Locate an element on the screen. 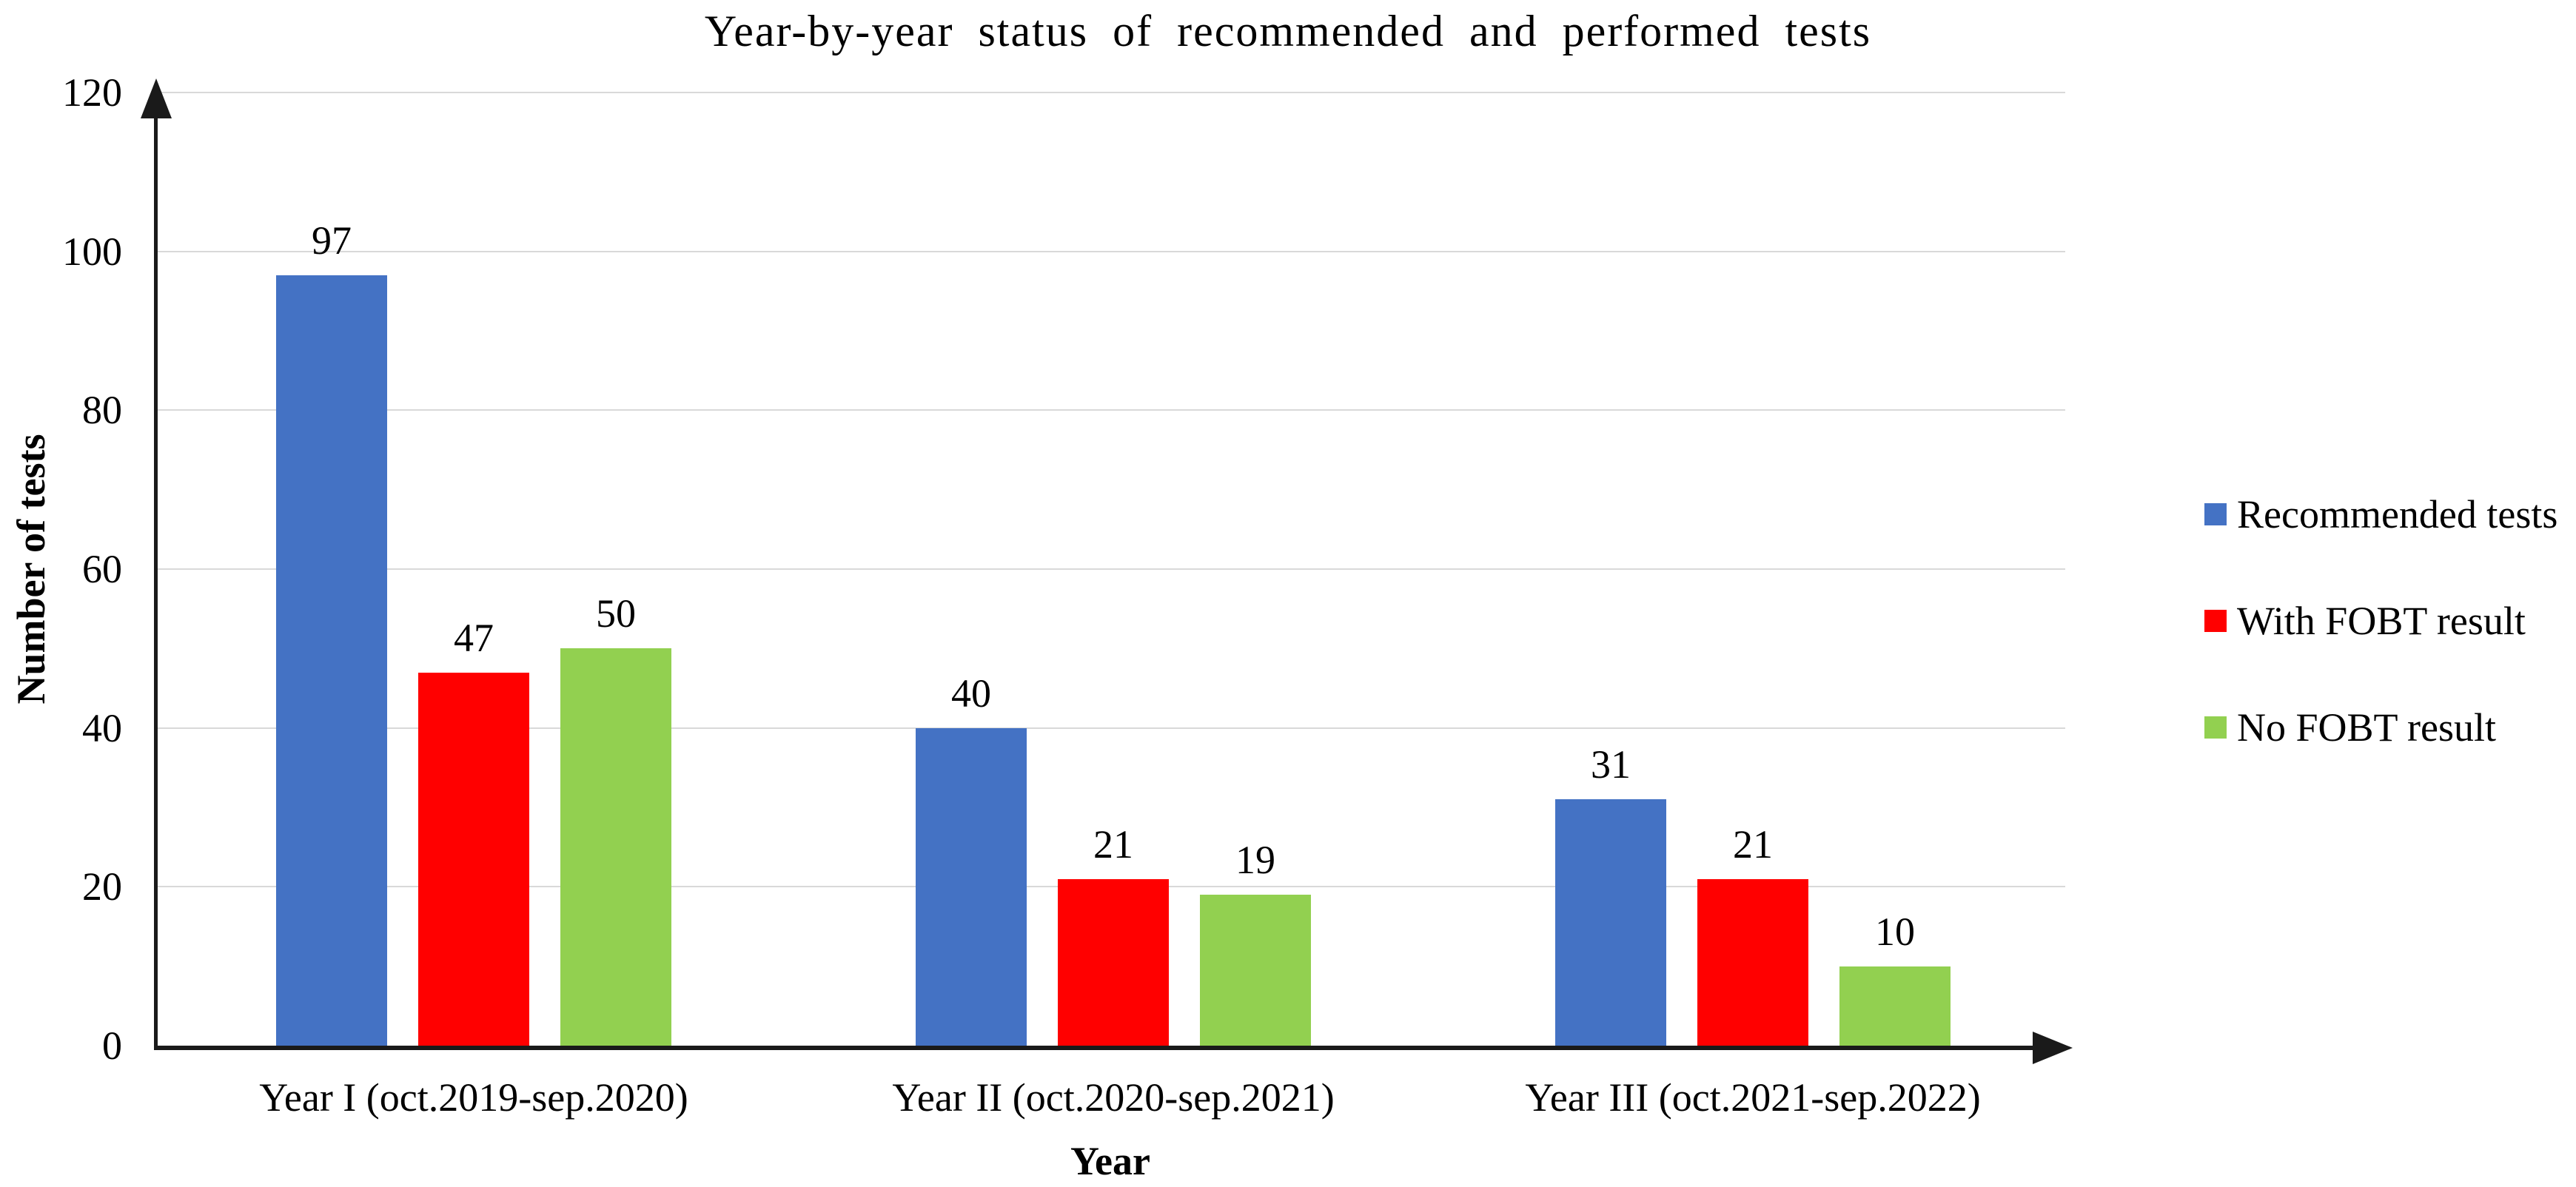 The width and height of the screenshot is (2576, 1187). legend-item-no-fobt-result: No FOBT result is located at coordinates (2350, 727).